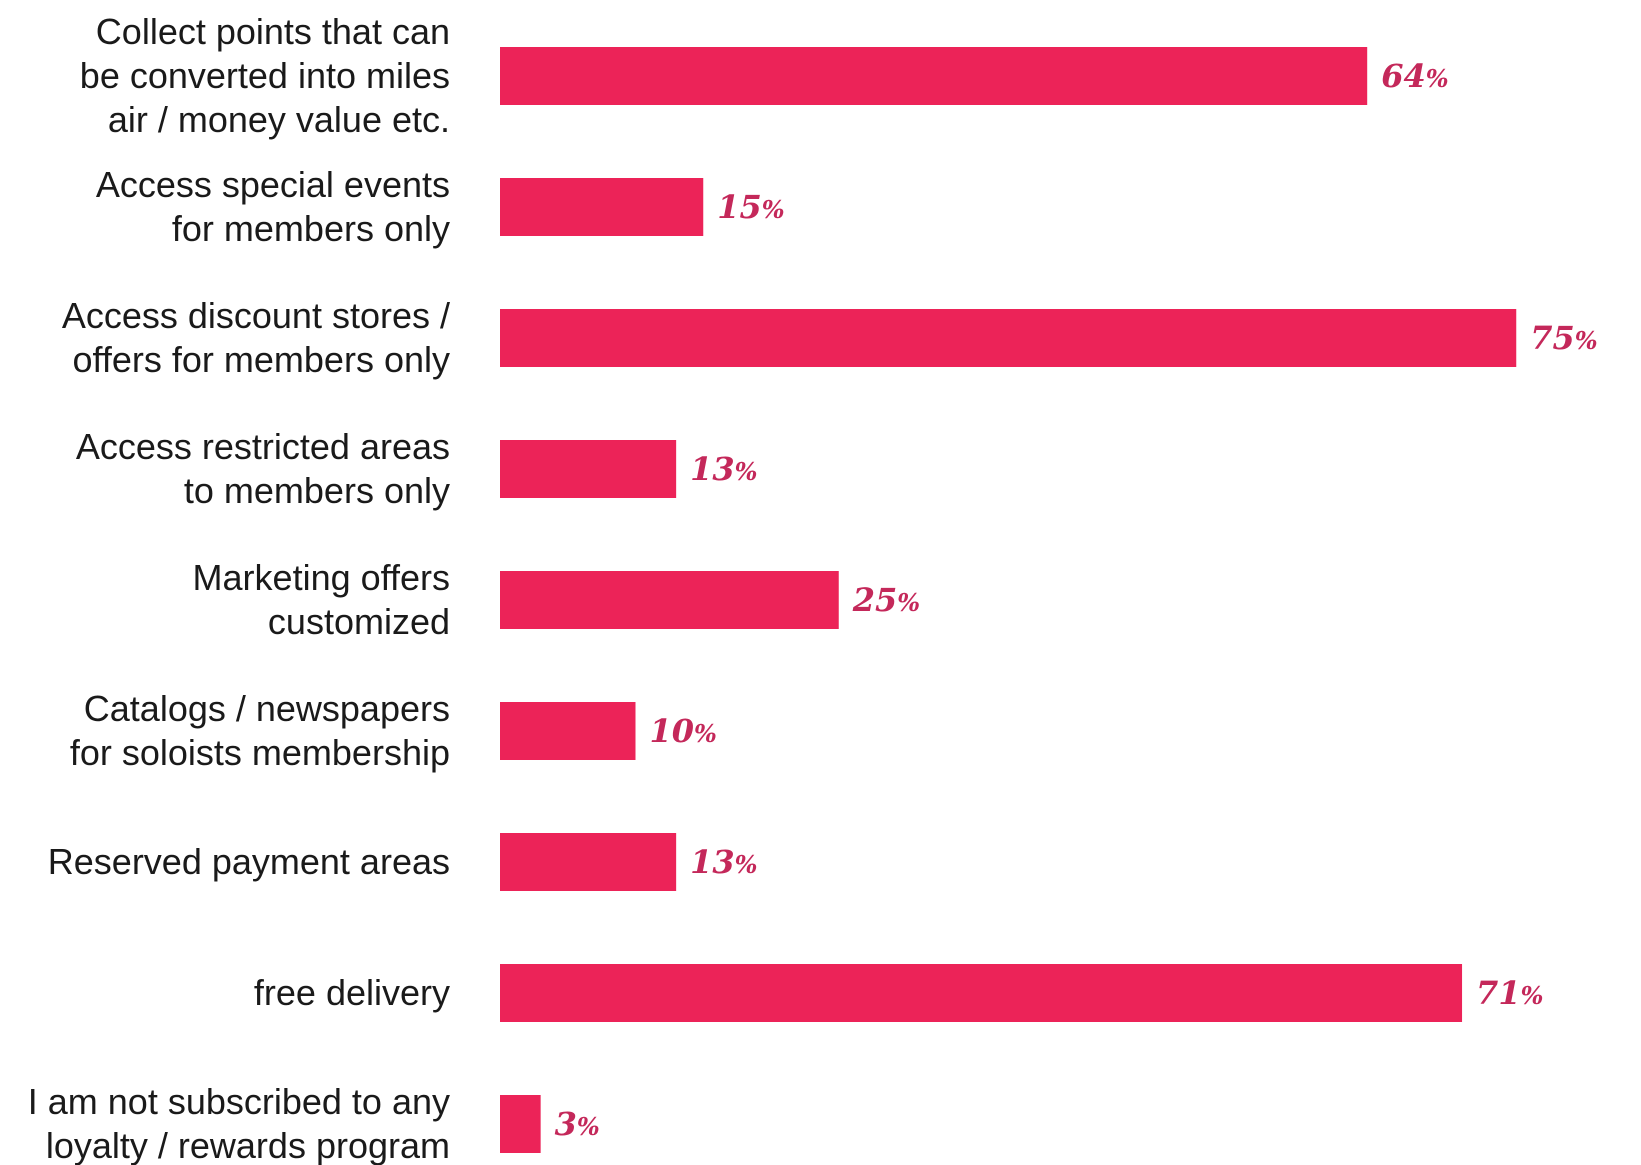 The width and height of the screenshot is (1641, 1165). I want to click on category-label-7: free delivery, so click(352, 992).